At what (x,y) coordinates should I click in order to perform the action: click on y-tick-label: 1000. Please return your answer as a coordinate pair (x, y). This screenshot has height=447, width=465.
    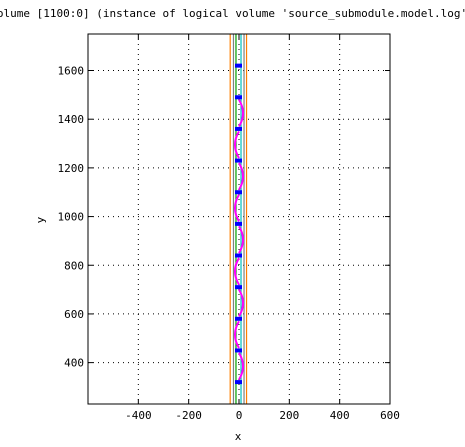
    Looking at the image, I should click on (71, 217).